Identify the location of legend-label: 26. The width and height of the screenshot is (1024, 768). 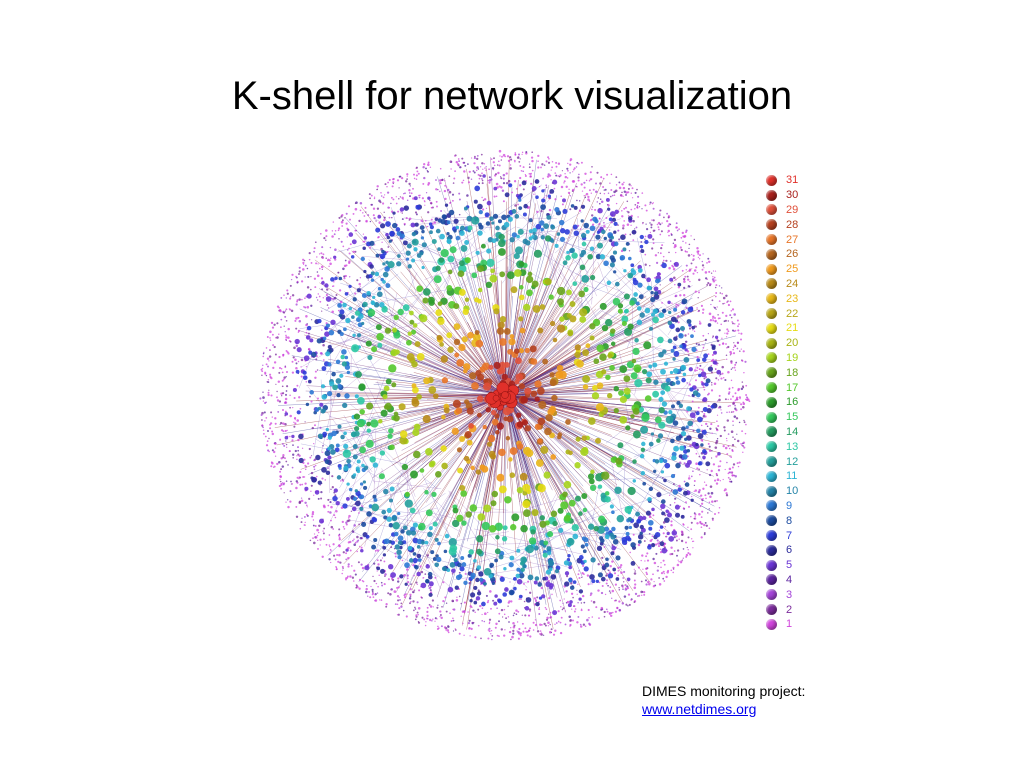
(792, 254).